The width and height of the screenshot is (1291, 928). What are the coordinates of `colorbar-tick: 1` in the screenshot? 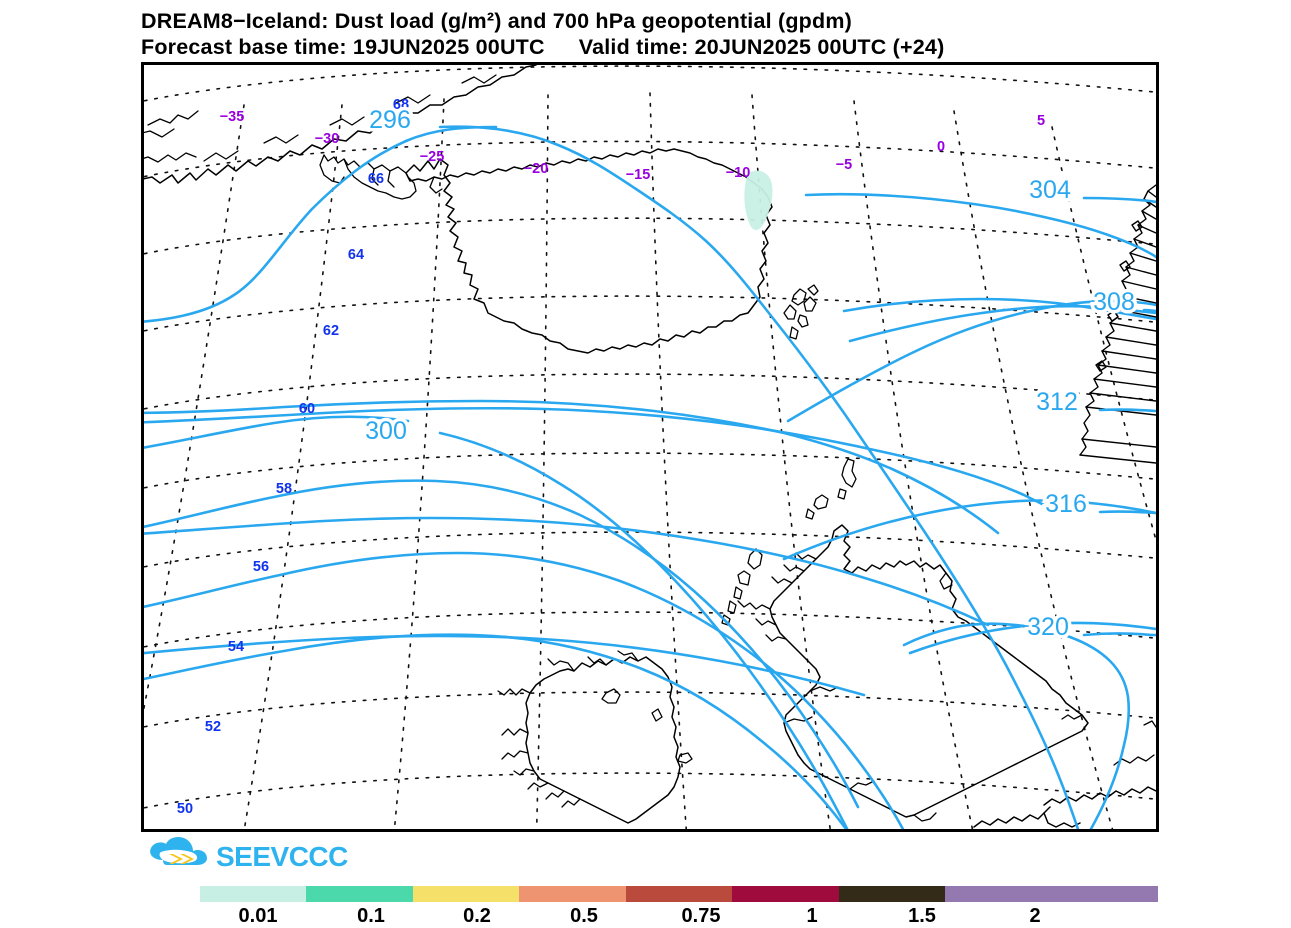 It's located at (812, 916).